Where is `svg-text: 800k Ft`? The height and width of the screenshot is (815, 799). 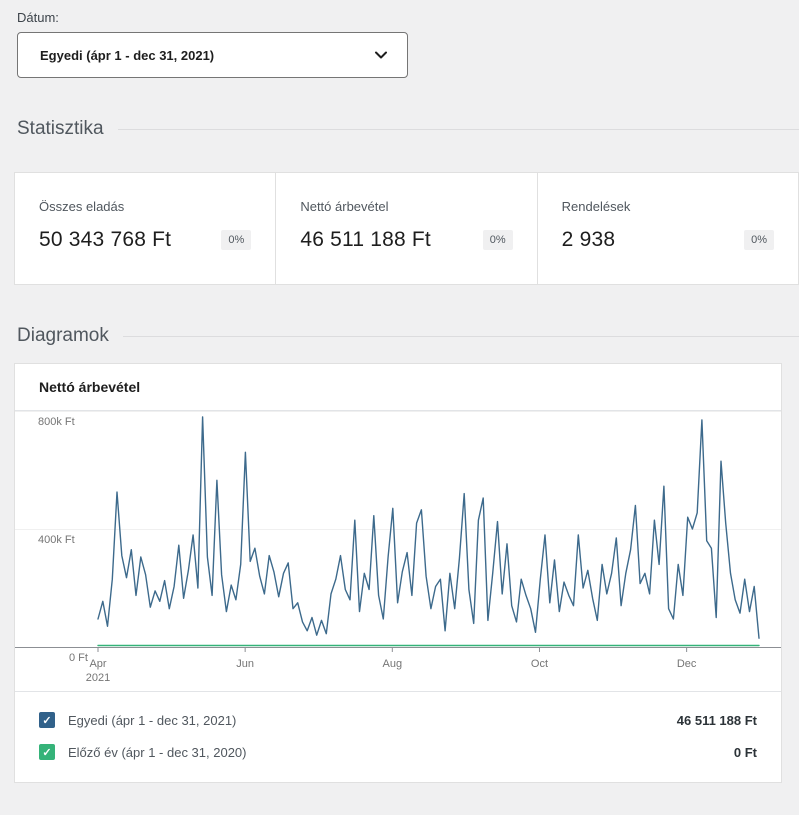
svg-text: 800k Ft is located at coordinates (56, 422).